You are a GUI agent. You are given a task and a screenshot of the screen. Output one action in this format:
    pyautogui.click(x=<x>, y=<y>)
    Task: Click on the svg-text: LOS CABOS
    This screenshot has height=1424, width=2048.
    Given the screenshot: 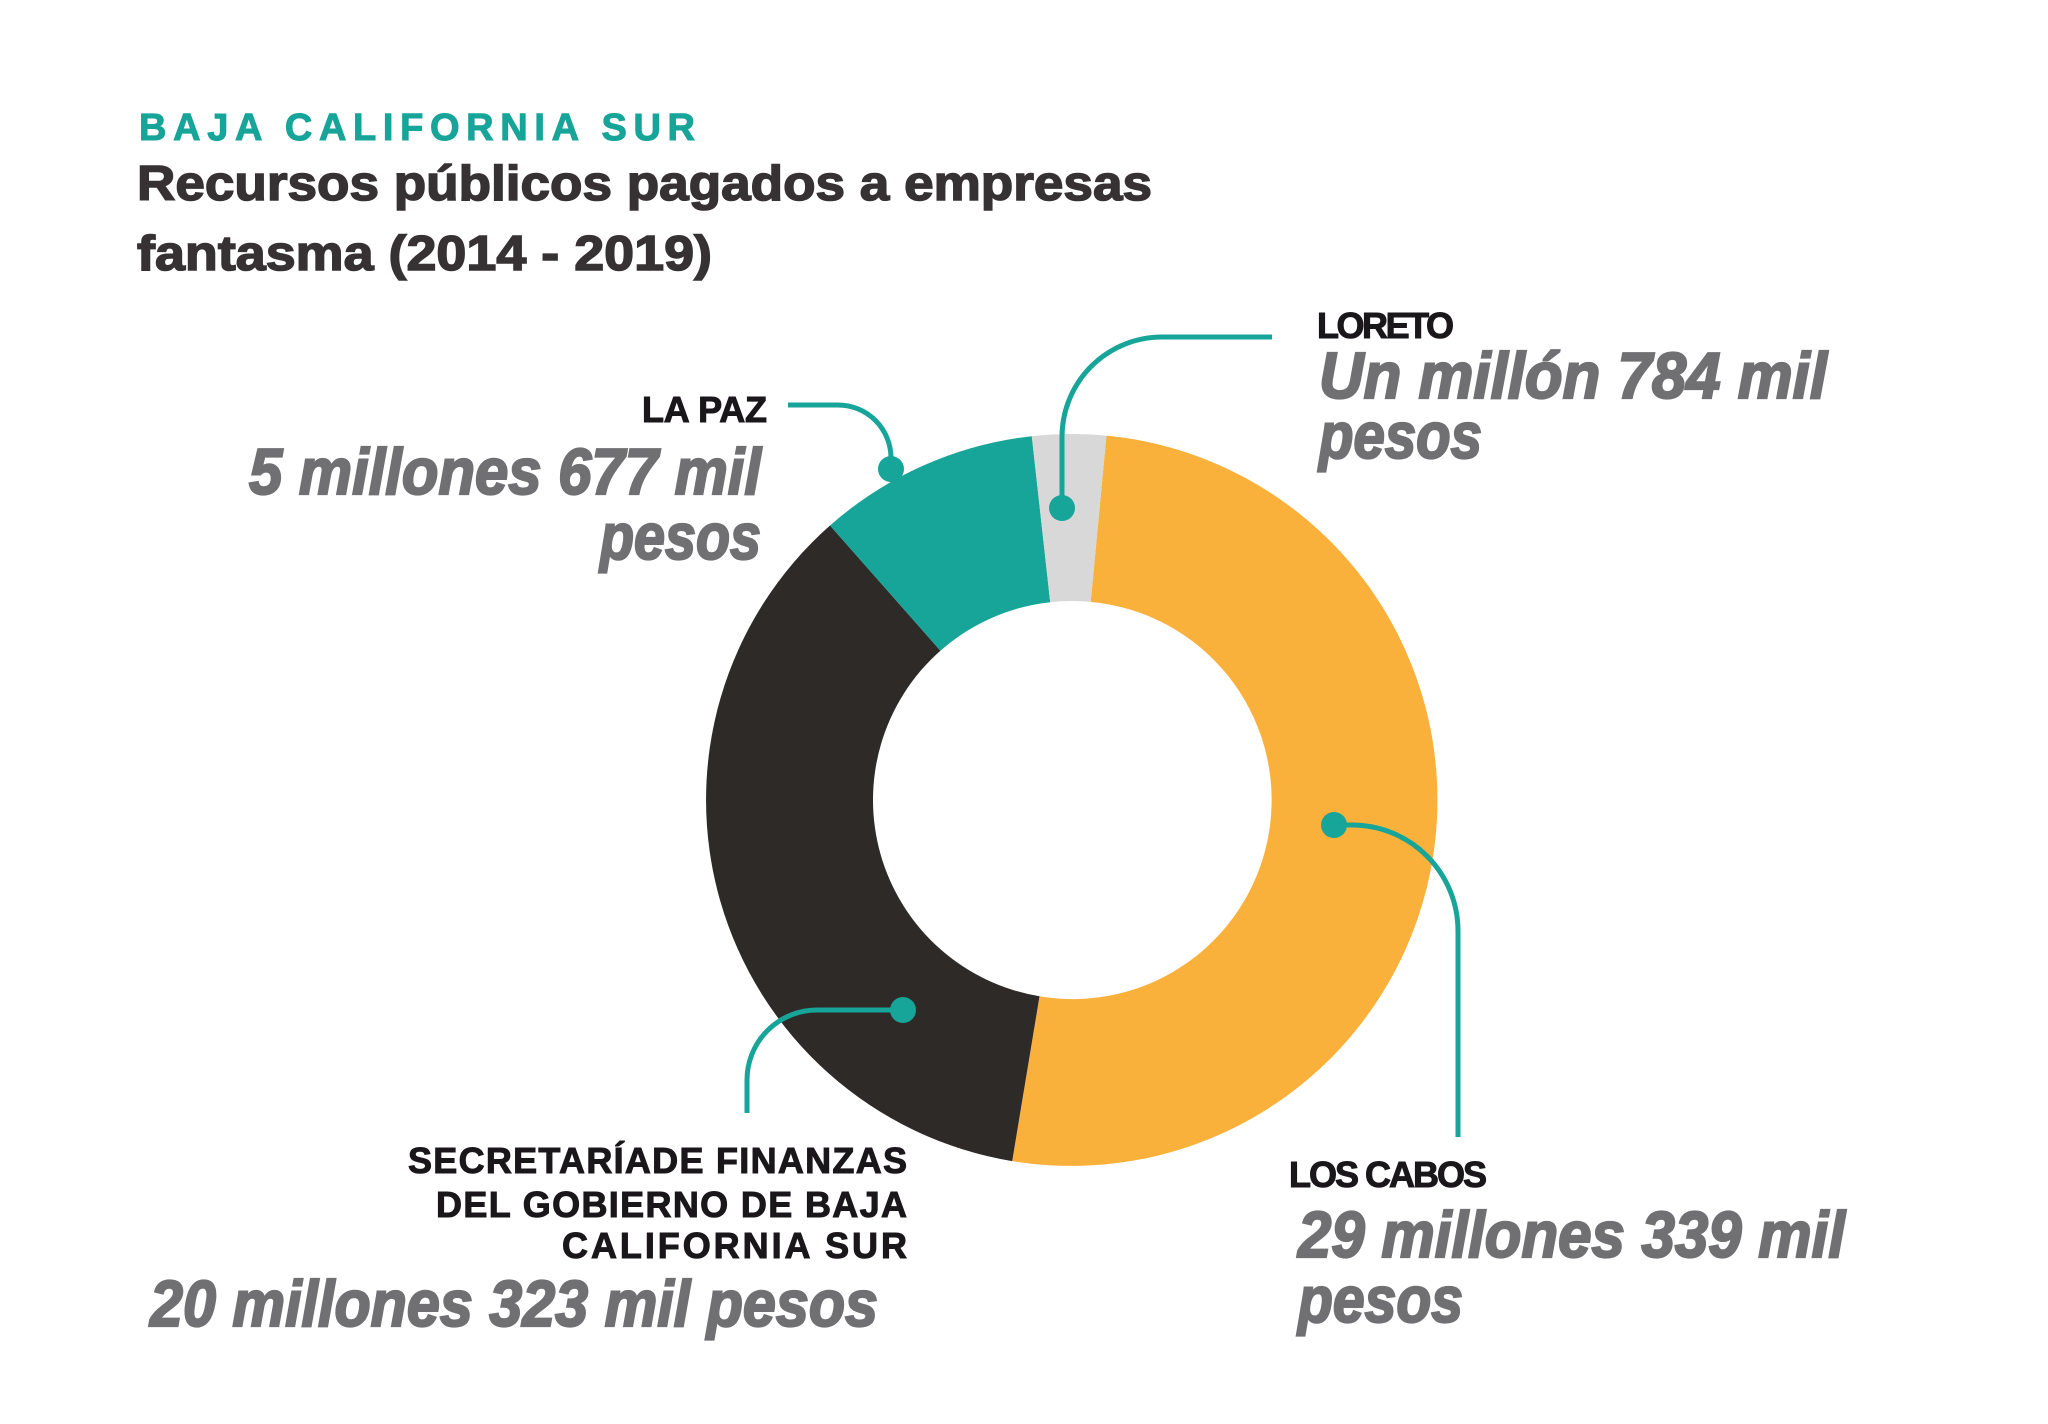 What is the action you would take?
    pyautogui.click(x=1388, y=1174)
    